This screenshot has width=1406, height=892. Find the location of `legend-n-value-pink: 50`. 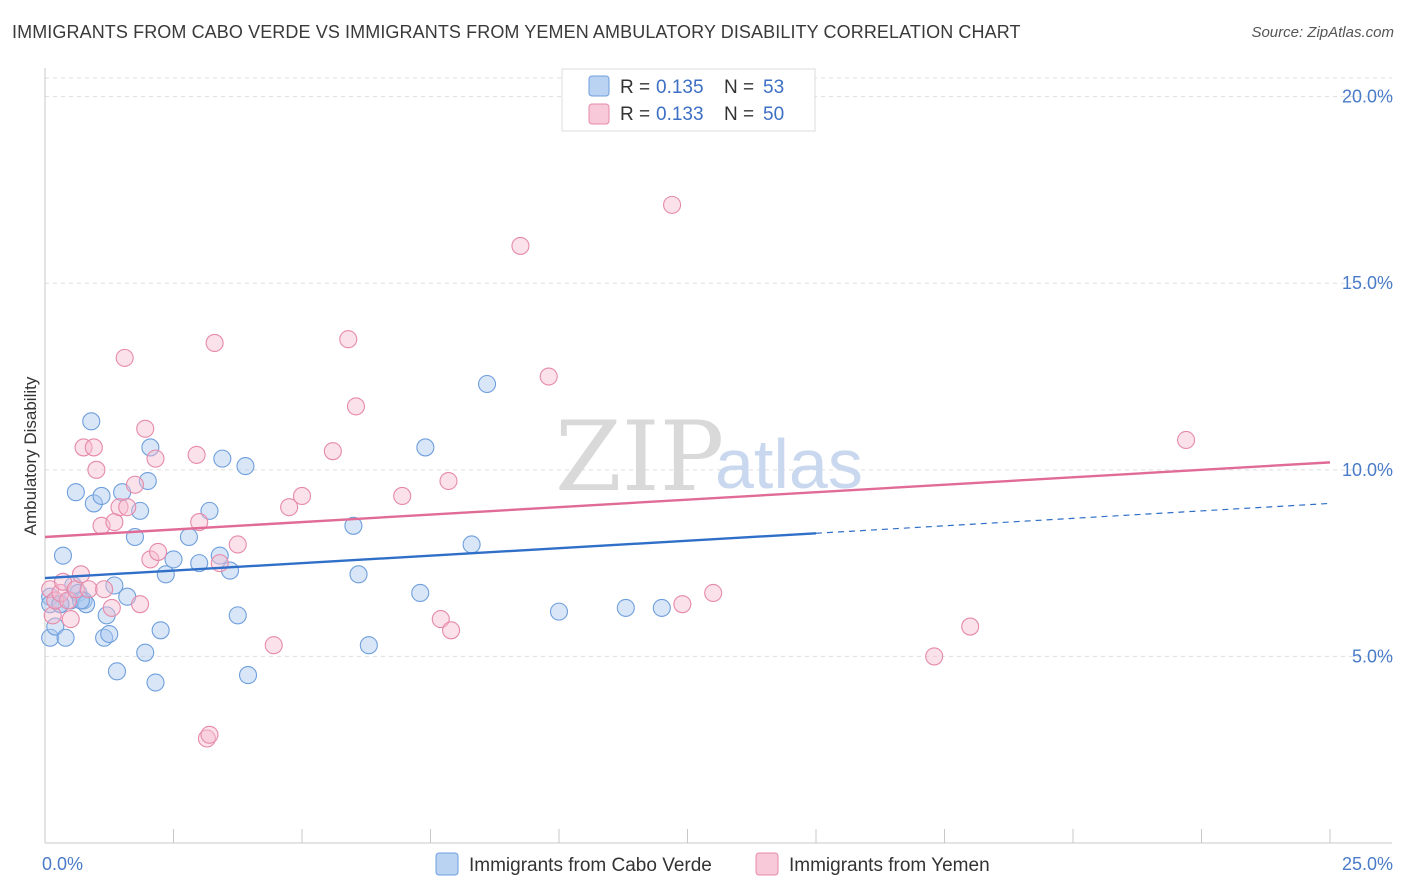

legend-n-value-pink: 50 is located at coordinates (773, 114).